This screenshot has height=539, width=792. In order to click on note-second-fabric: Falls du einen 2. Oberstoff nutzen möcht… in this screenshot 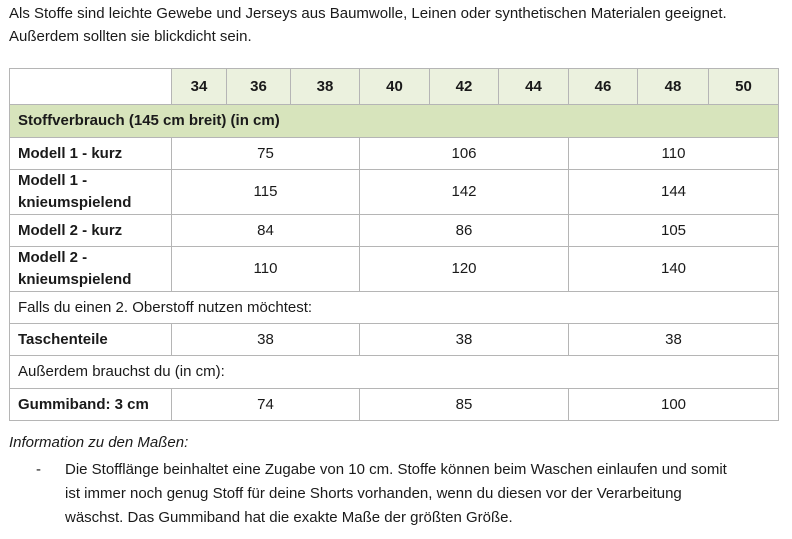, I will do `click(394, 307)`.